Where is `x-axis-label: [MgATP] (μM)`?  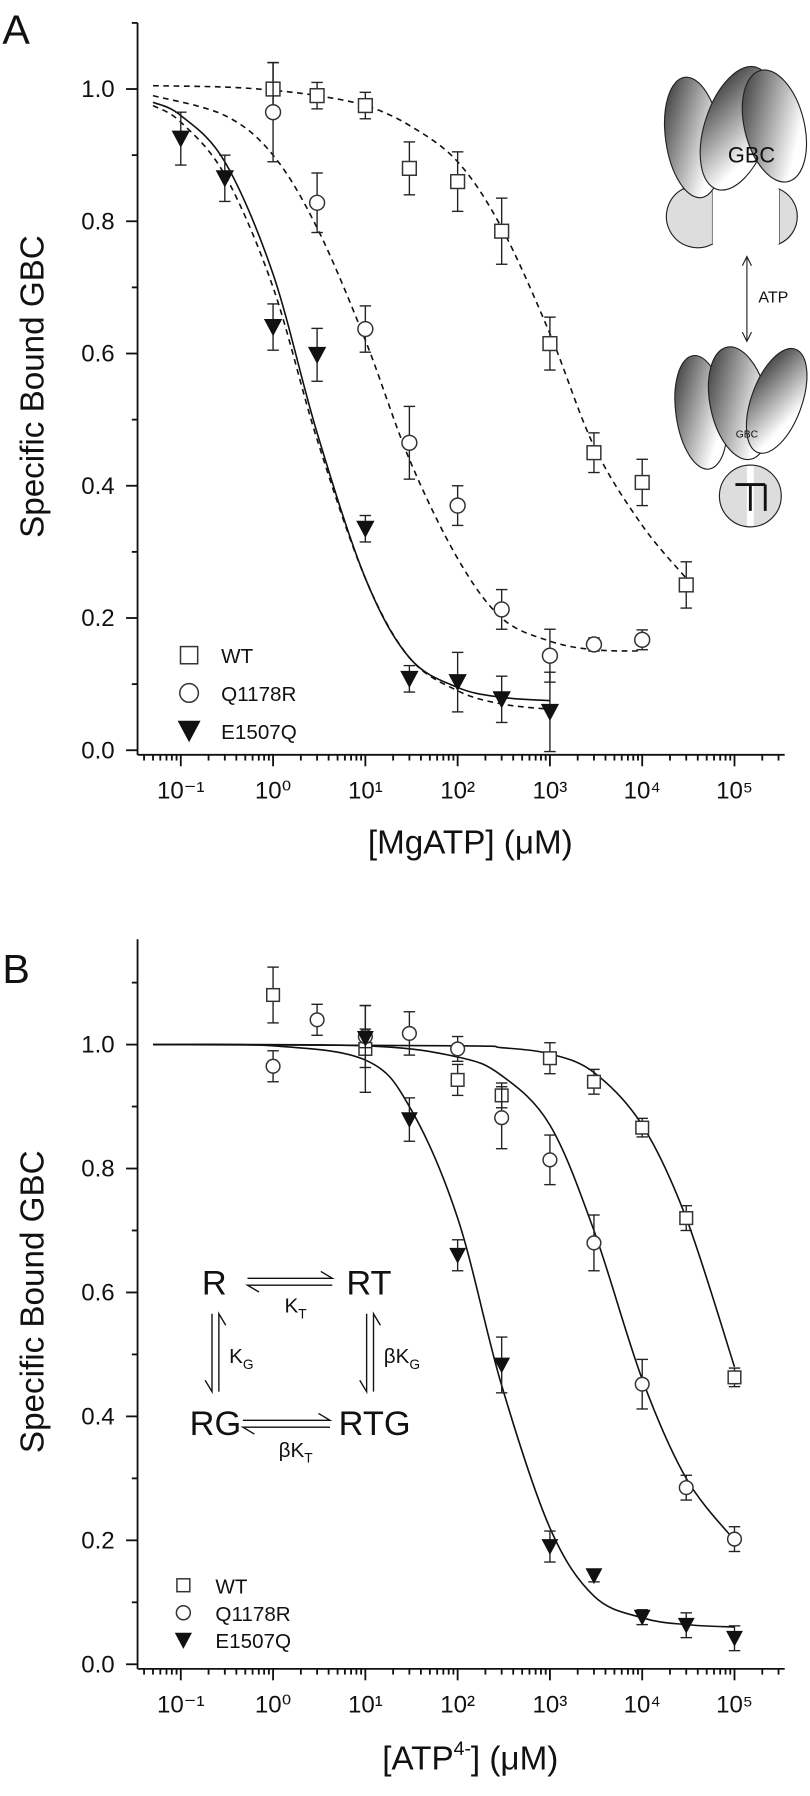 x-axis-label: [MgATP] (μM) is located at coordinates (470, 842).